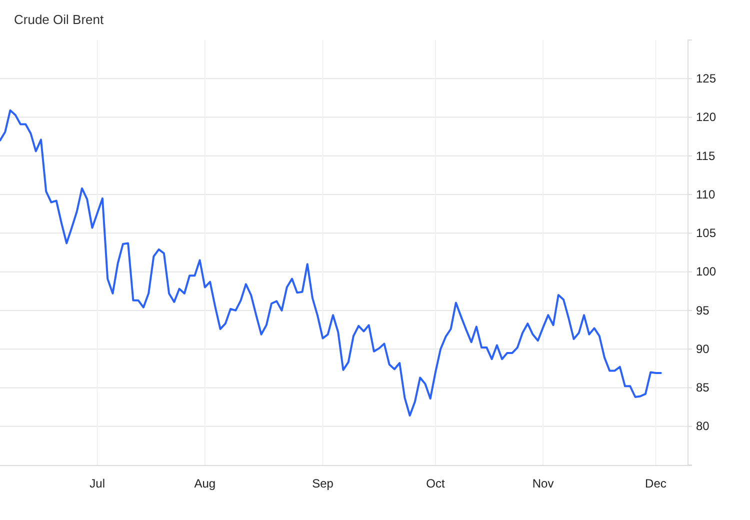 The image size is (750, 520). I want to click on y-tick-label: 120, so click(706, 117).